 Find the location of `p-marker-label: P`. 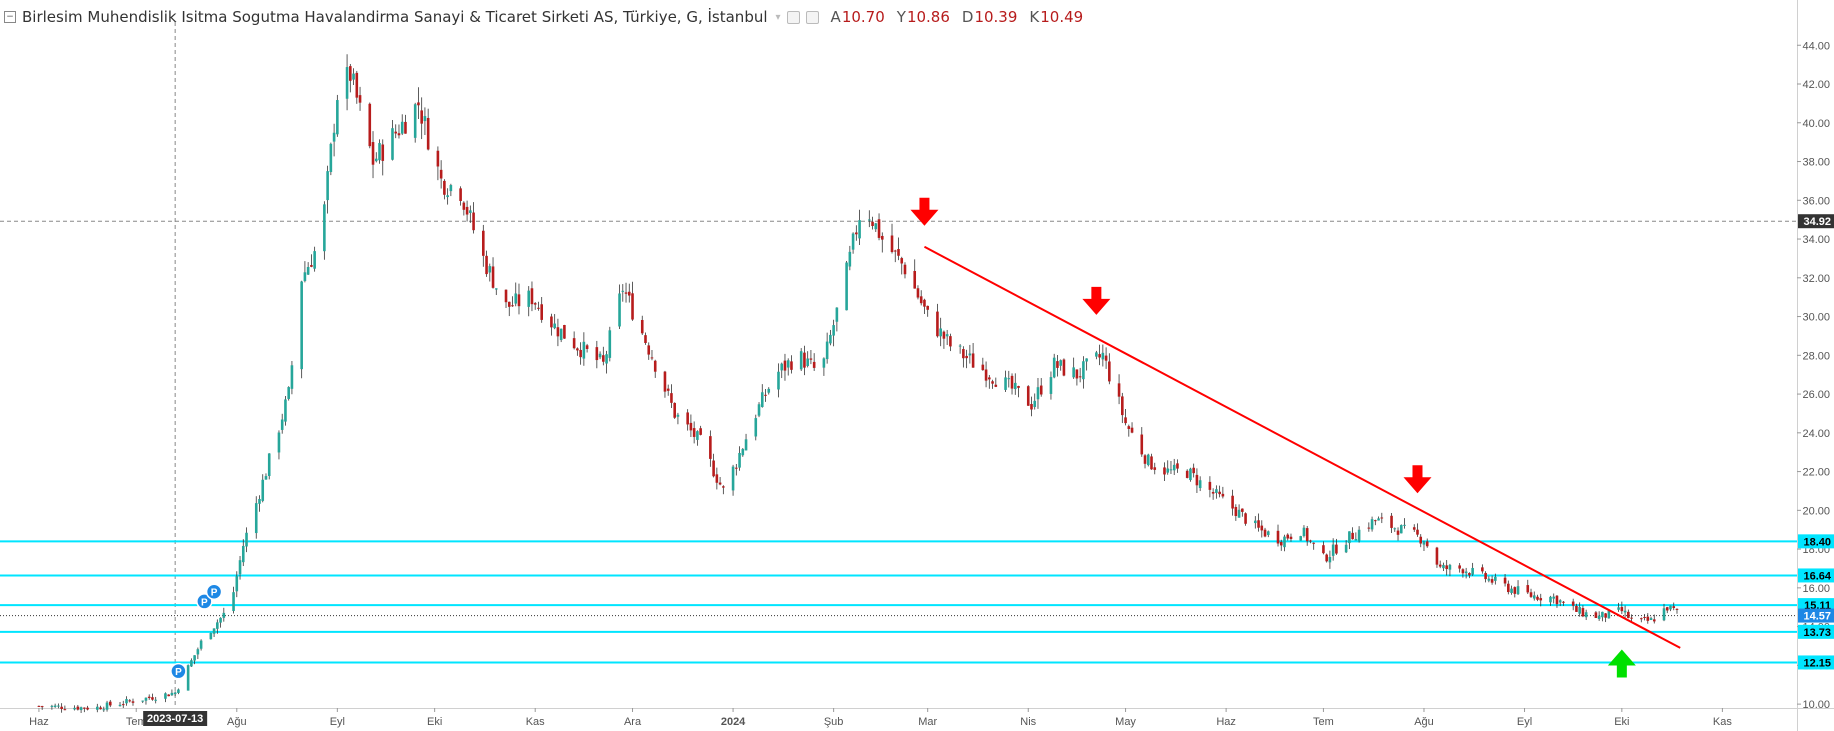

p-marker-label: P is located at coordinates (204, 602).